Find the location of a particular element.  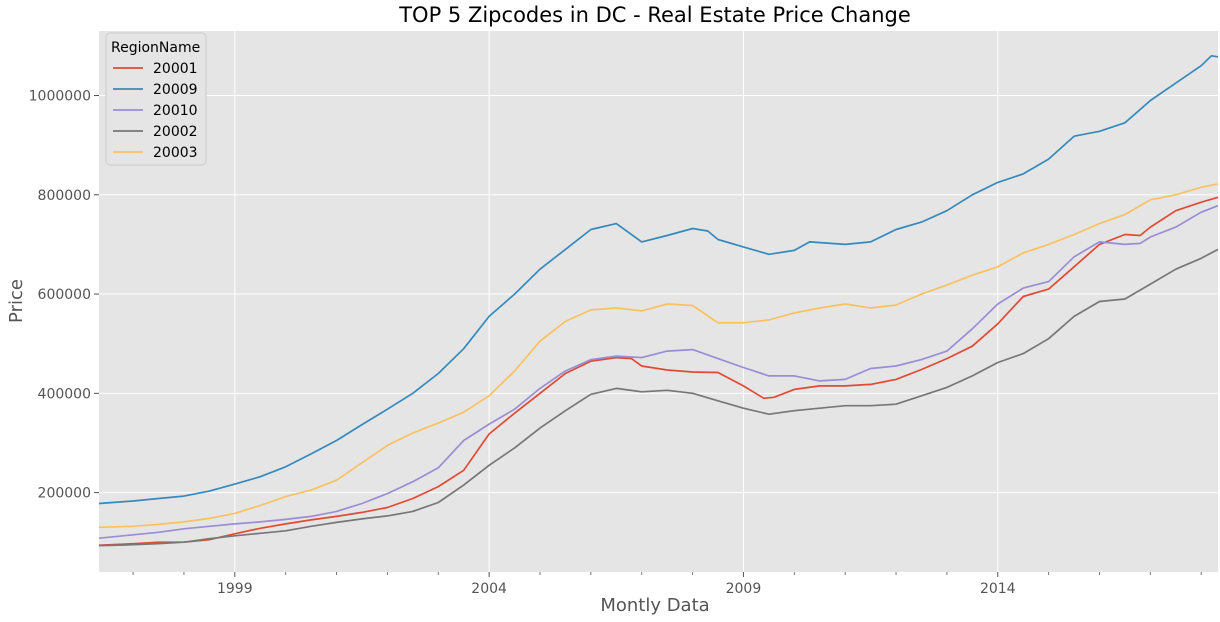

x-axis-ticks: 1999 2004 2009 2014 is located at coordinates (667, 584).